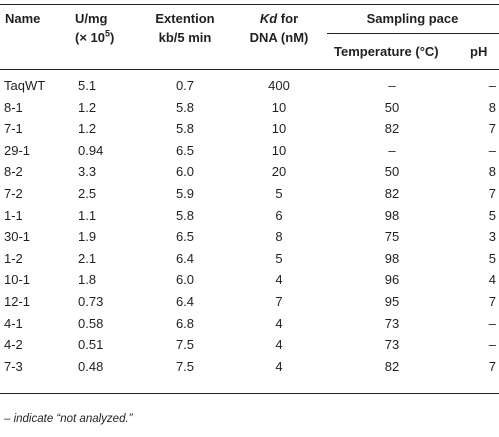 The width and height of the screenshot is (499, 437). Describe the element at coordinates (108, 33) in the screenshot. I see `header-umg-exponent: 5` at that location.